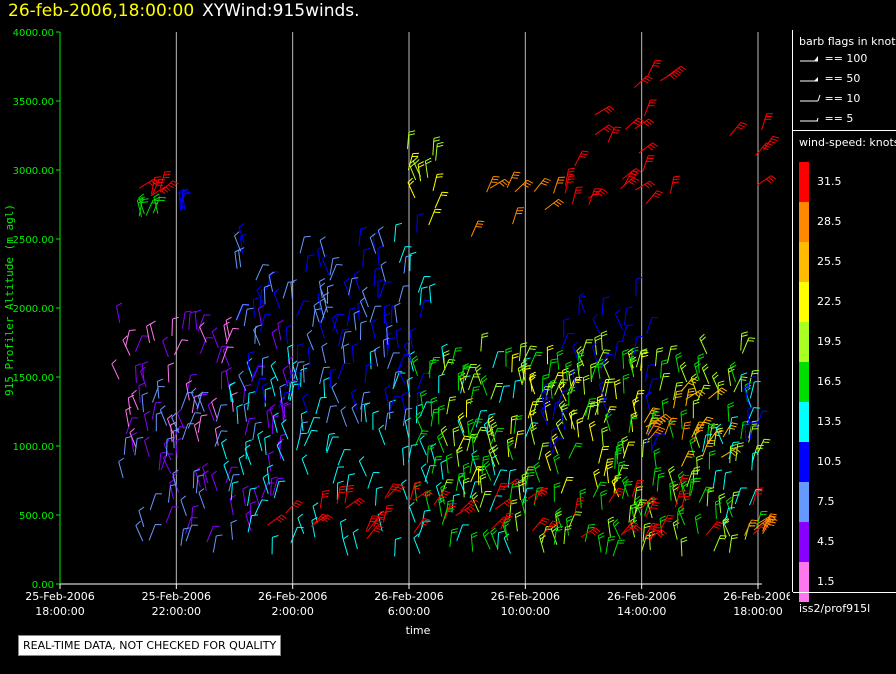 Image resolution: width=896 pixels, height=674 pixels. What do you see at coordinates (804, 502) in the screenshot?
I see `speed-swatch` at bounding box center [804, 502].